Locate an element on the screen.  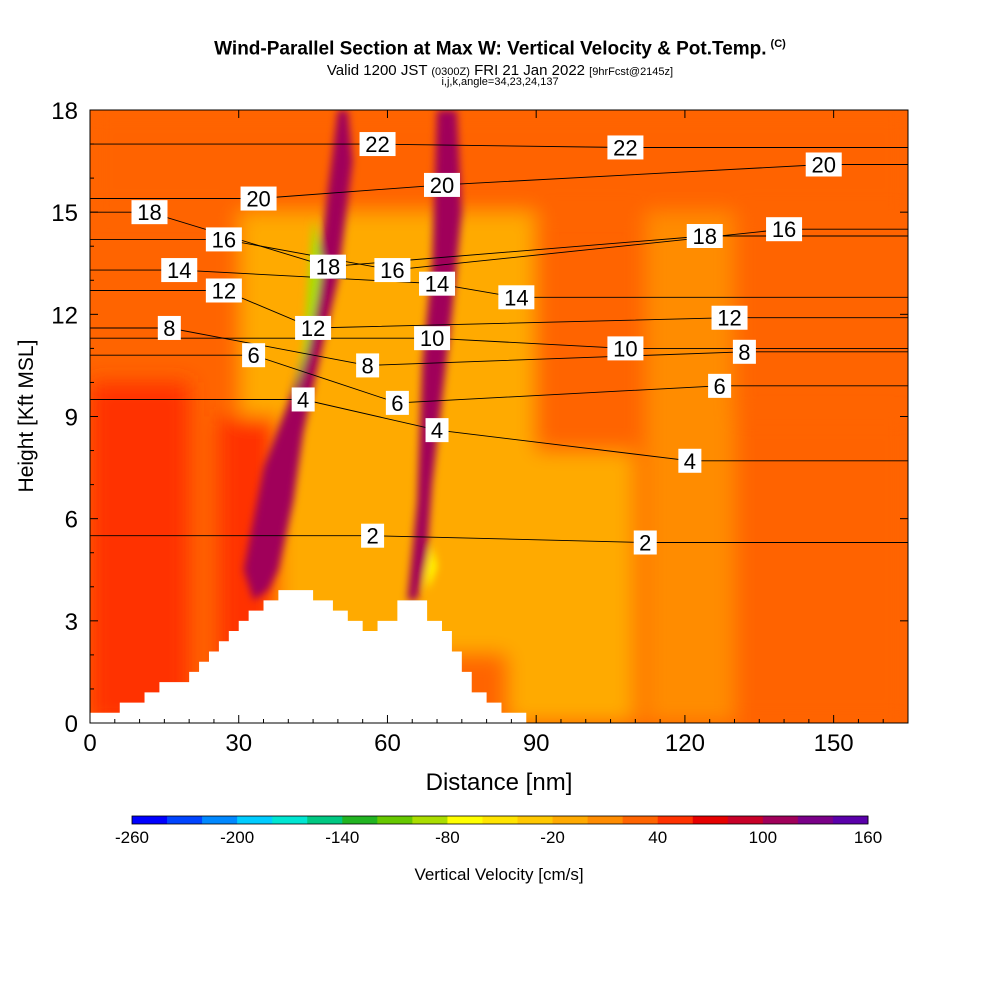
colorbar-tick-label: -260 is located at coordinates (132, 837).